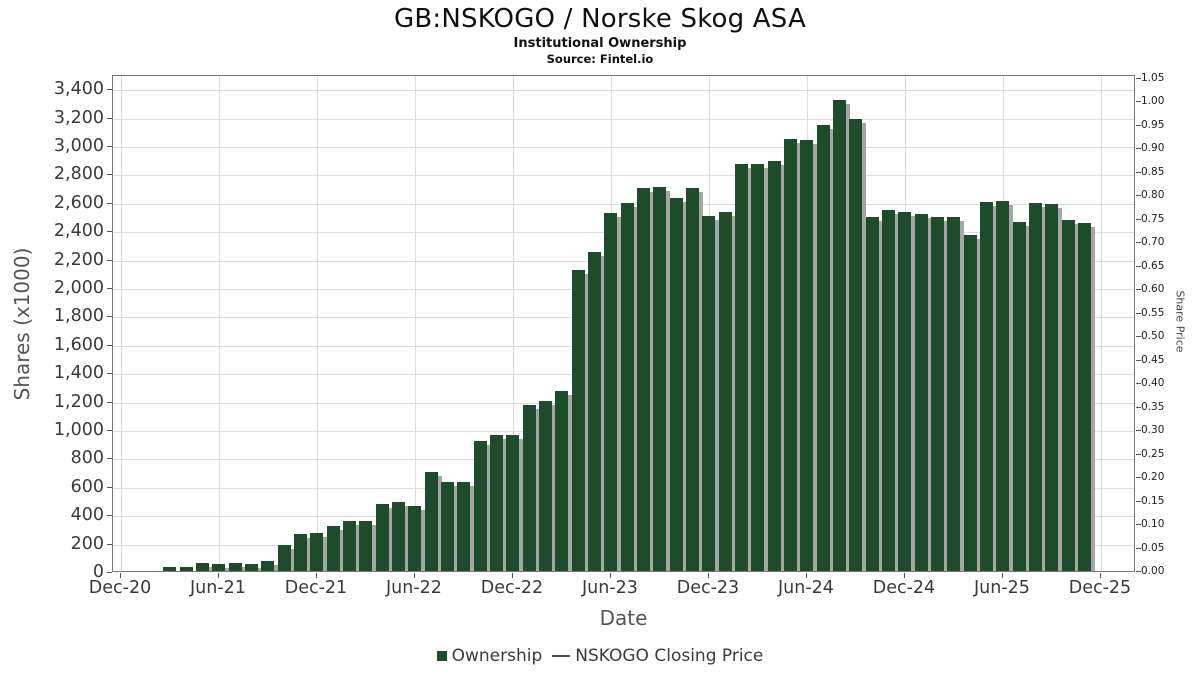  I want to click on right-axis-tick-label: 0.45, so click(1153, 359).